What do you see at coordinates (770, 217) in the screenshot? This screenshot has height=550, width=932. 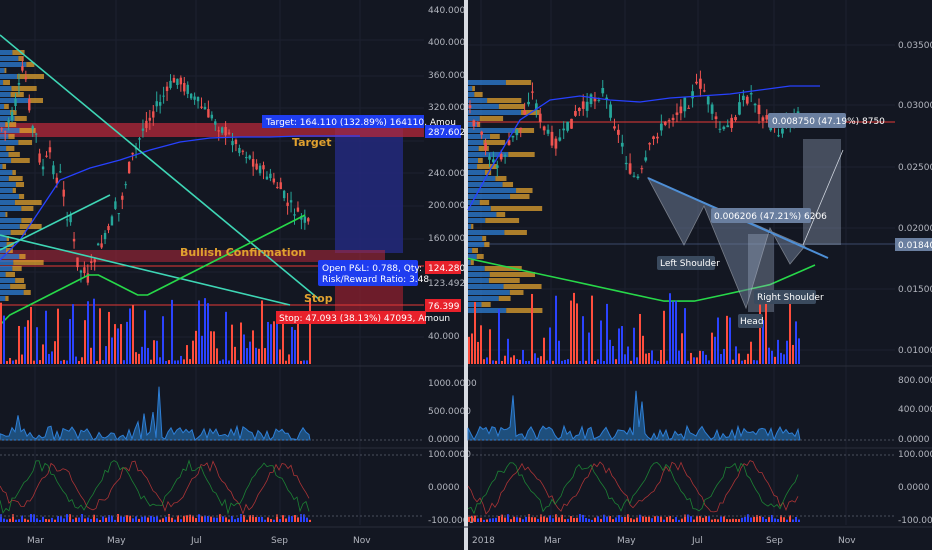 I see `right-mid-label: 0.006206 (47.21%) 6206` at bounding box center [770, 217].